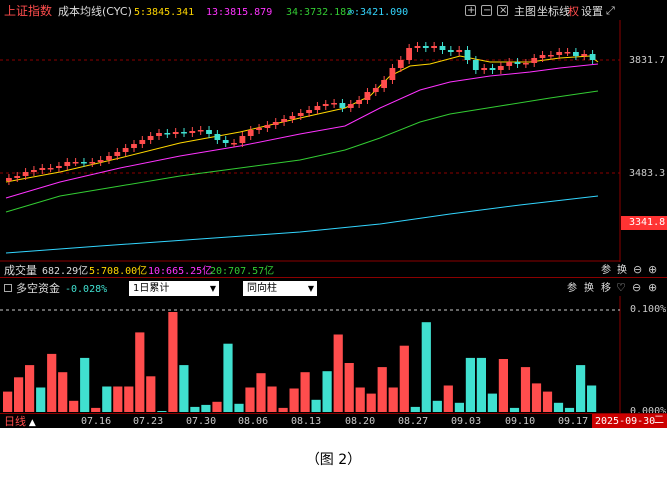 The height and width of the screenshot is (479, 667). I want to click on volume-zoom-out-icon: ⊖, so click(638, 269).